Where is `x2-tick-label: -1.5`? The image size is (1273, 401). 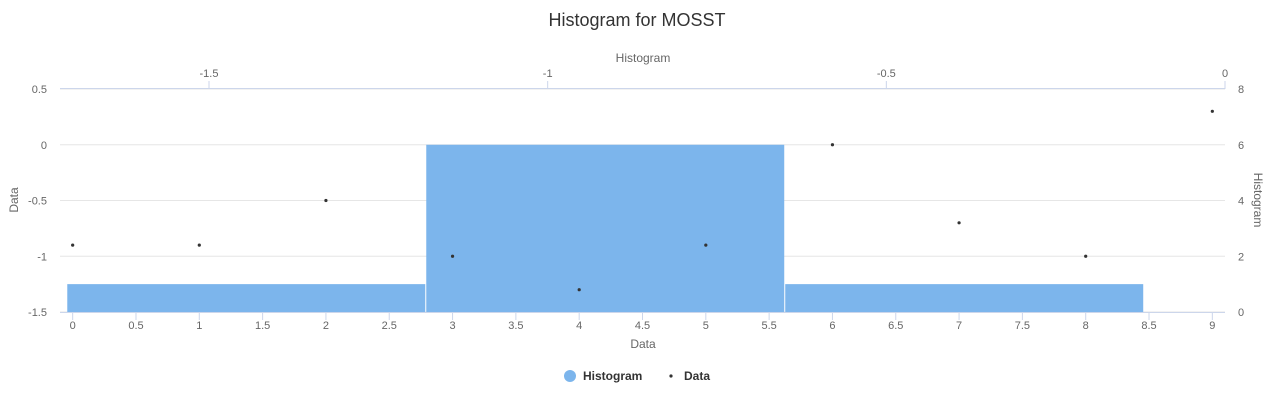 x2-tick-label: -1.5 is located at coordinates (209, 74).